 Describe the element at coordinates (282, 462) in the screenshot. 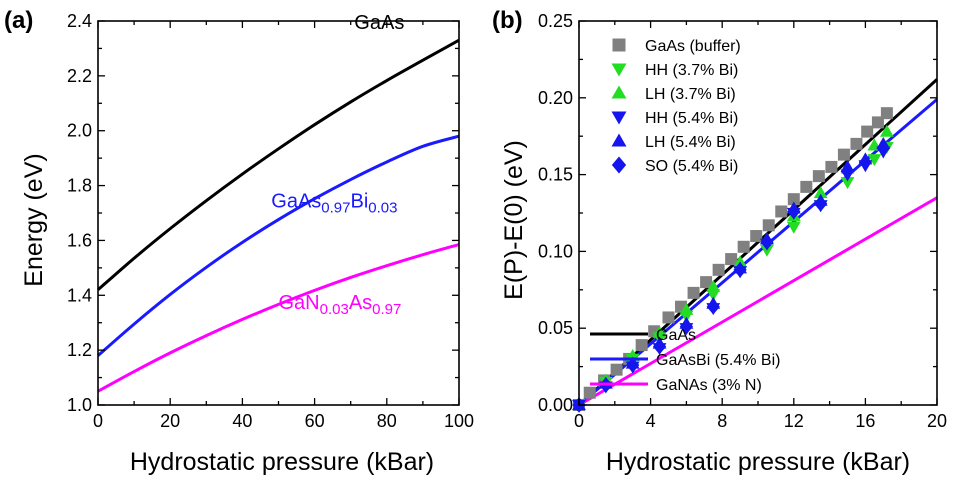

I see `panel-a-x-axis-title: Hydrostatic pressure (kBar)` at that location.